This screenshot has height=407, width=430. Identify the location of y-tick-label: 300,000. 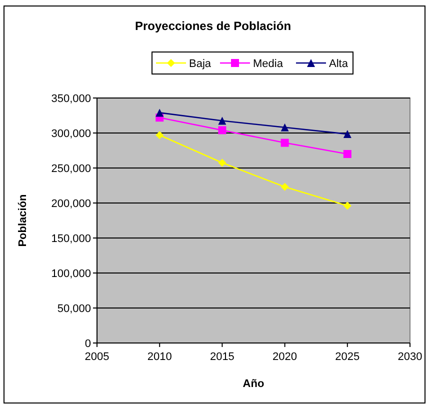
(71, 134).